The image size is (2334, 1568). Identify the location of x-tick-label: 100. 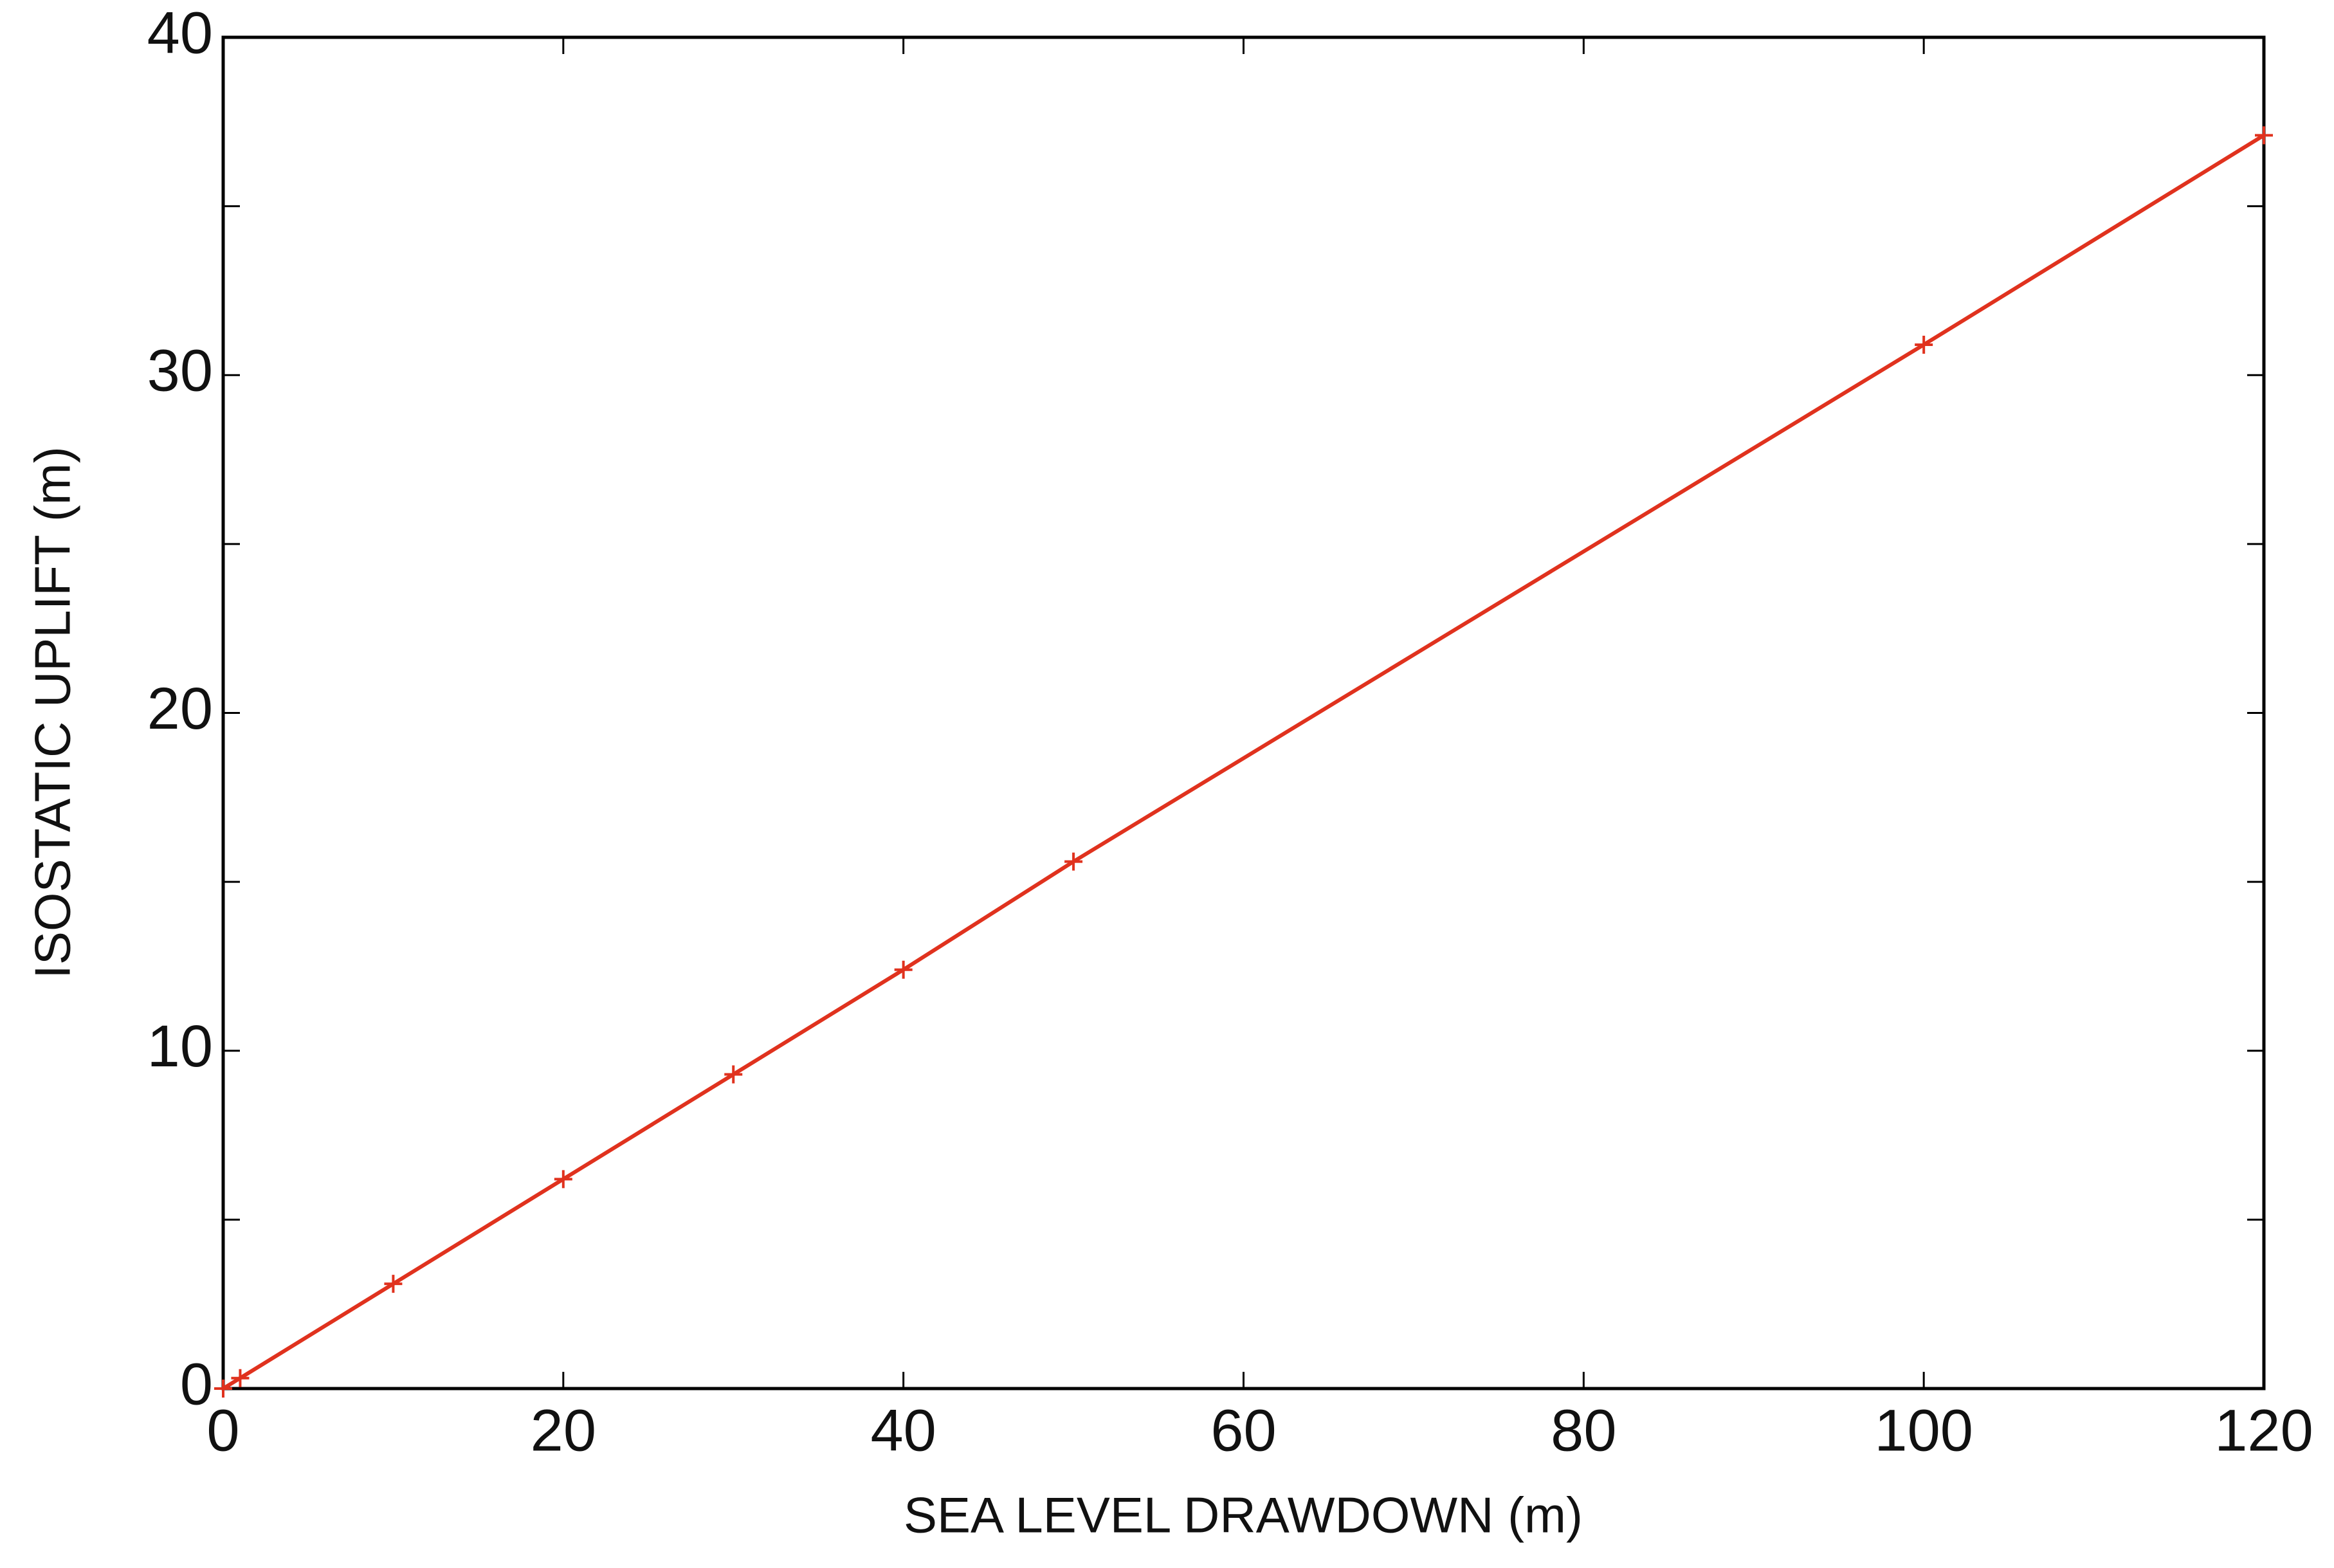
(1923, 1430).